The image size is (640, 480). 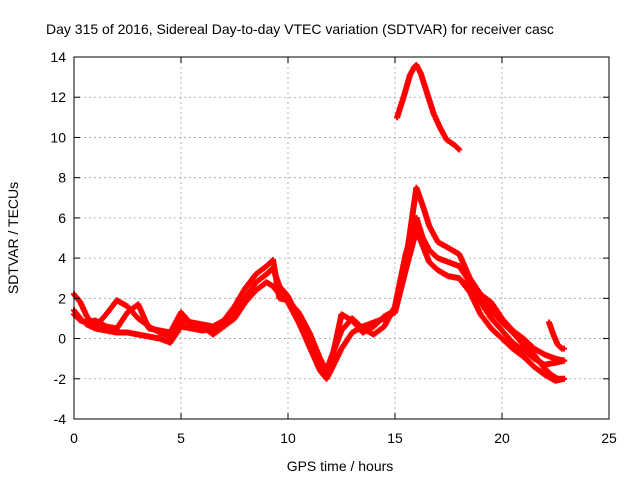 I want to click on y-tick-label: 8, so click(x=62, y=178).